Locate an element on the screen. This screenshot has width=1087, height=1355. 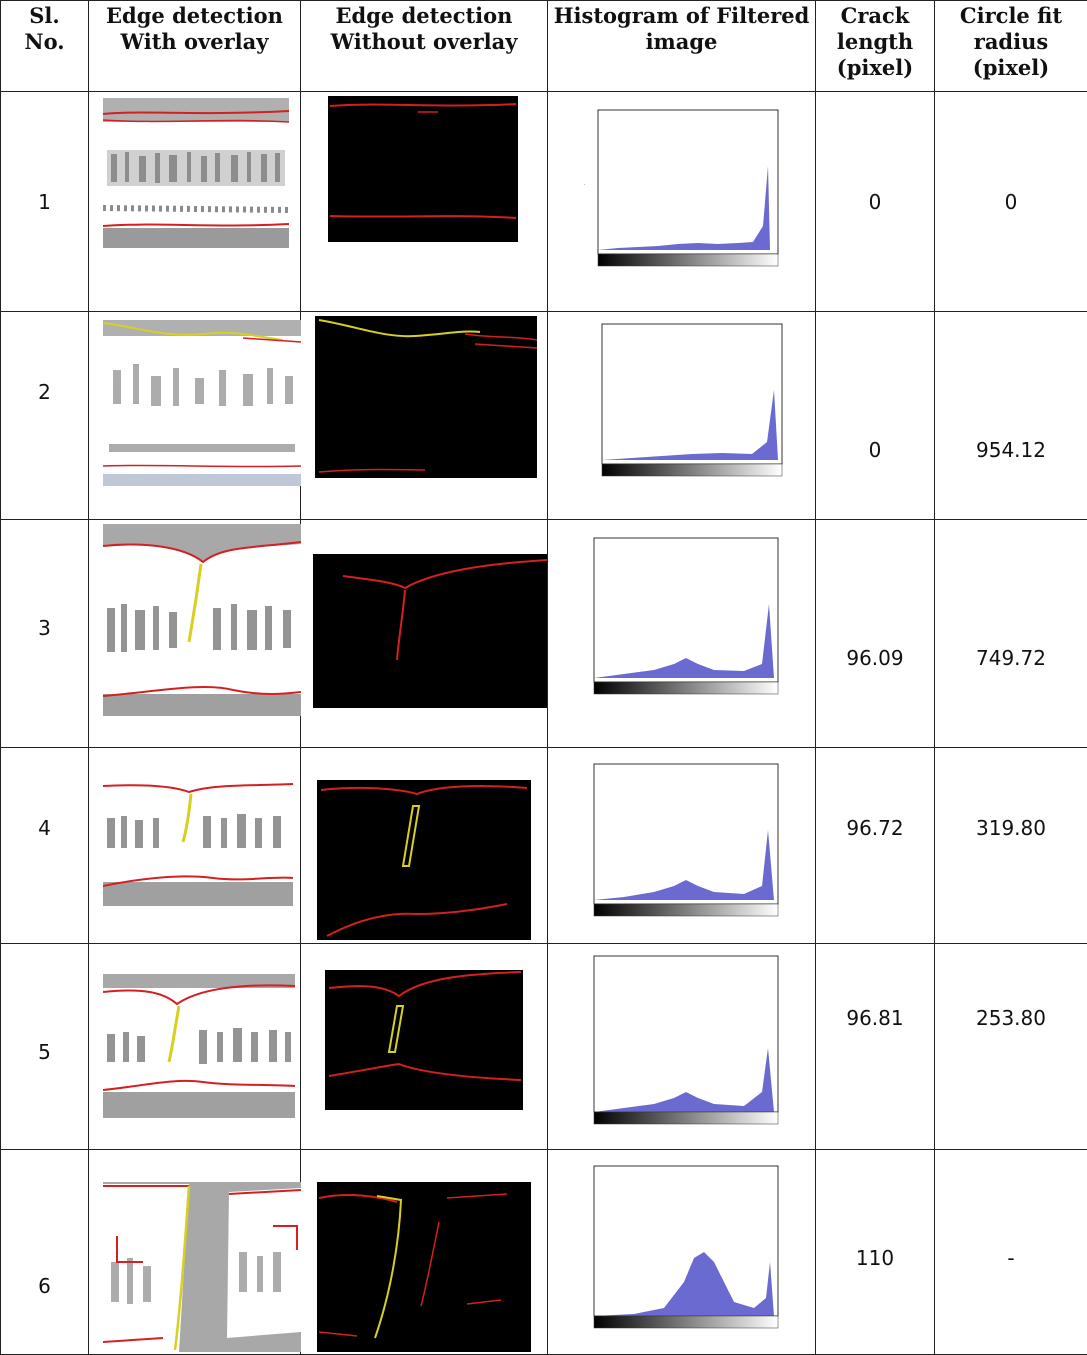
crack-length-value: 96.09 is located at coordinates (875, 634).